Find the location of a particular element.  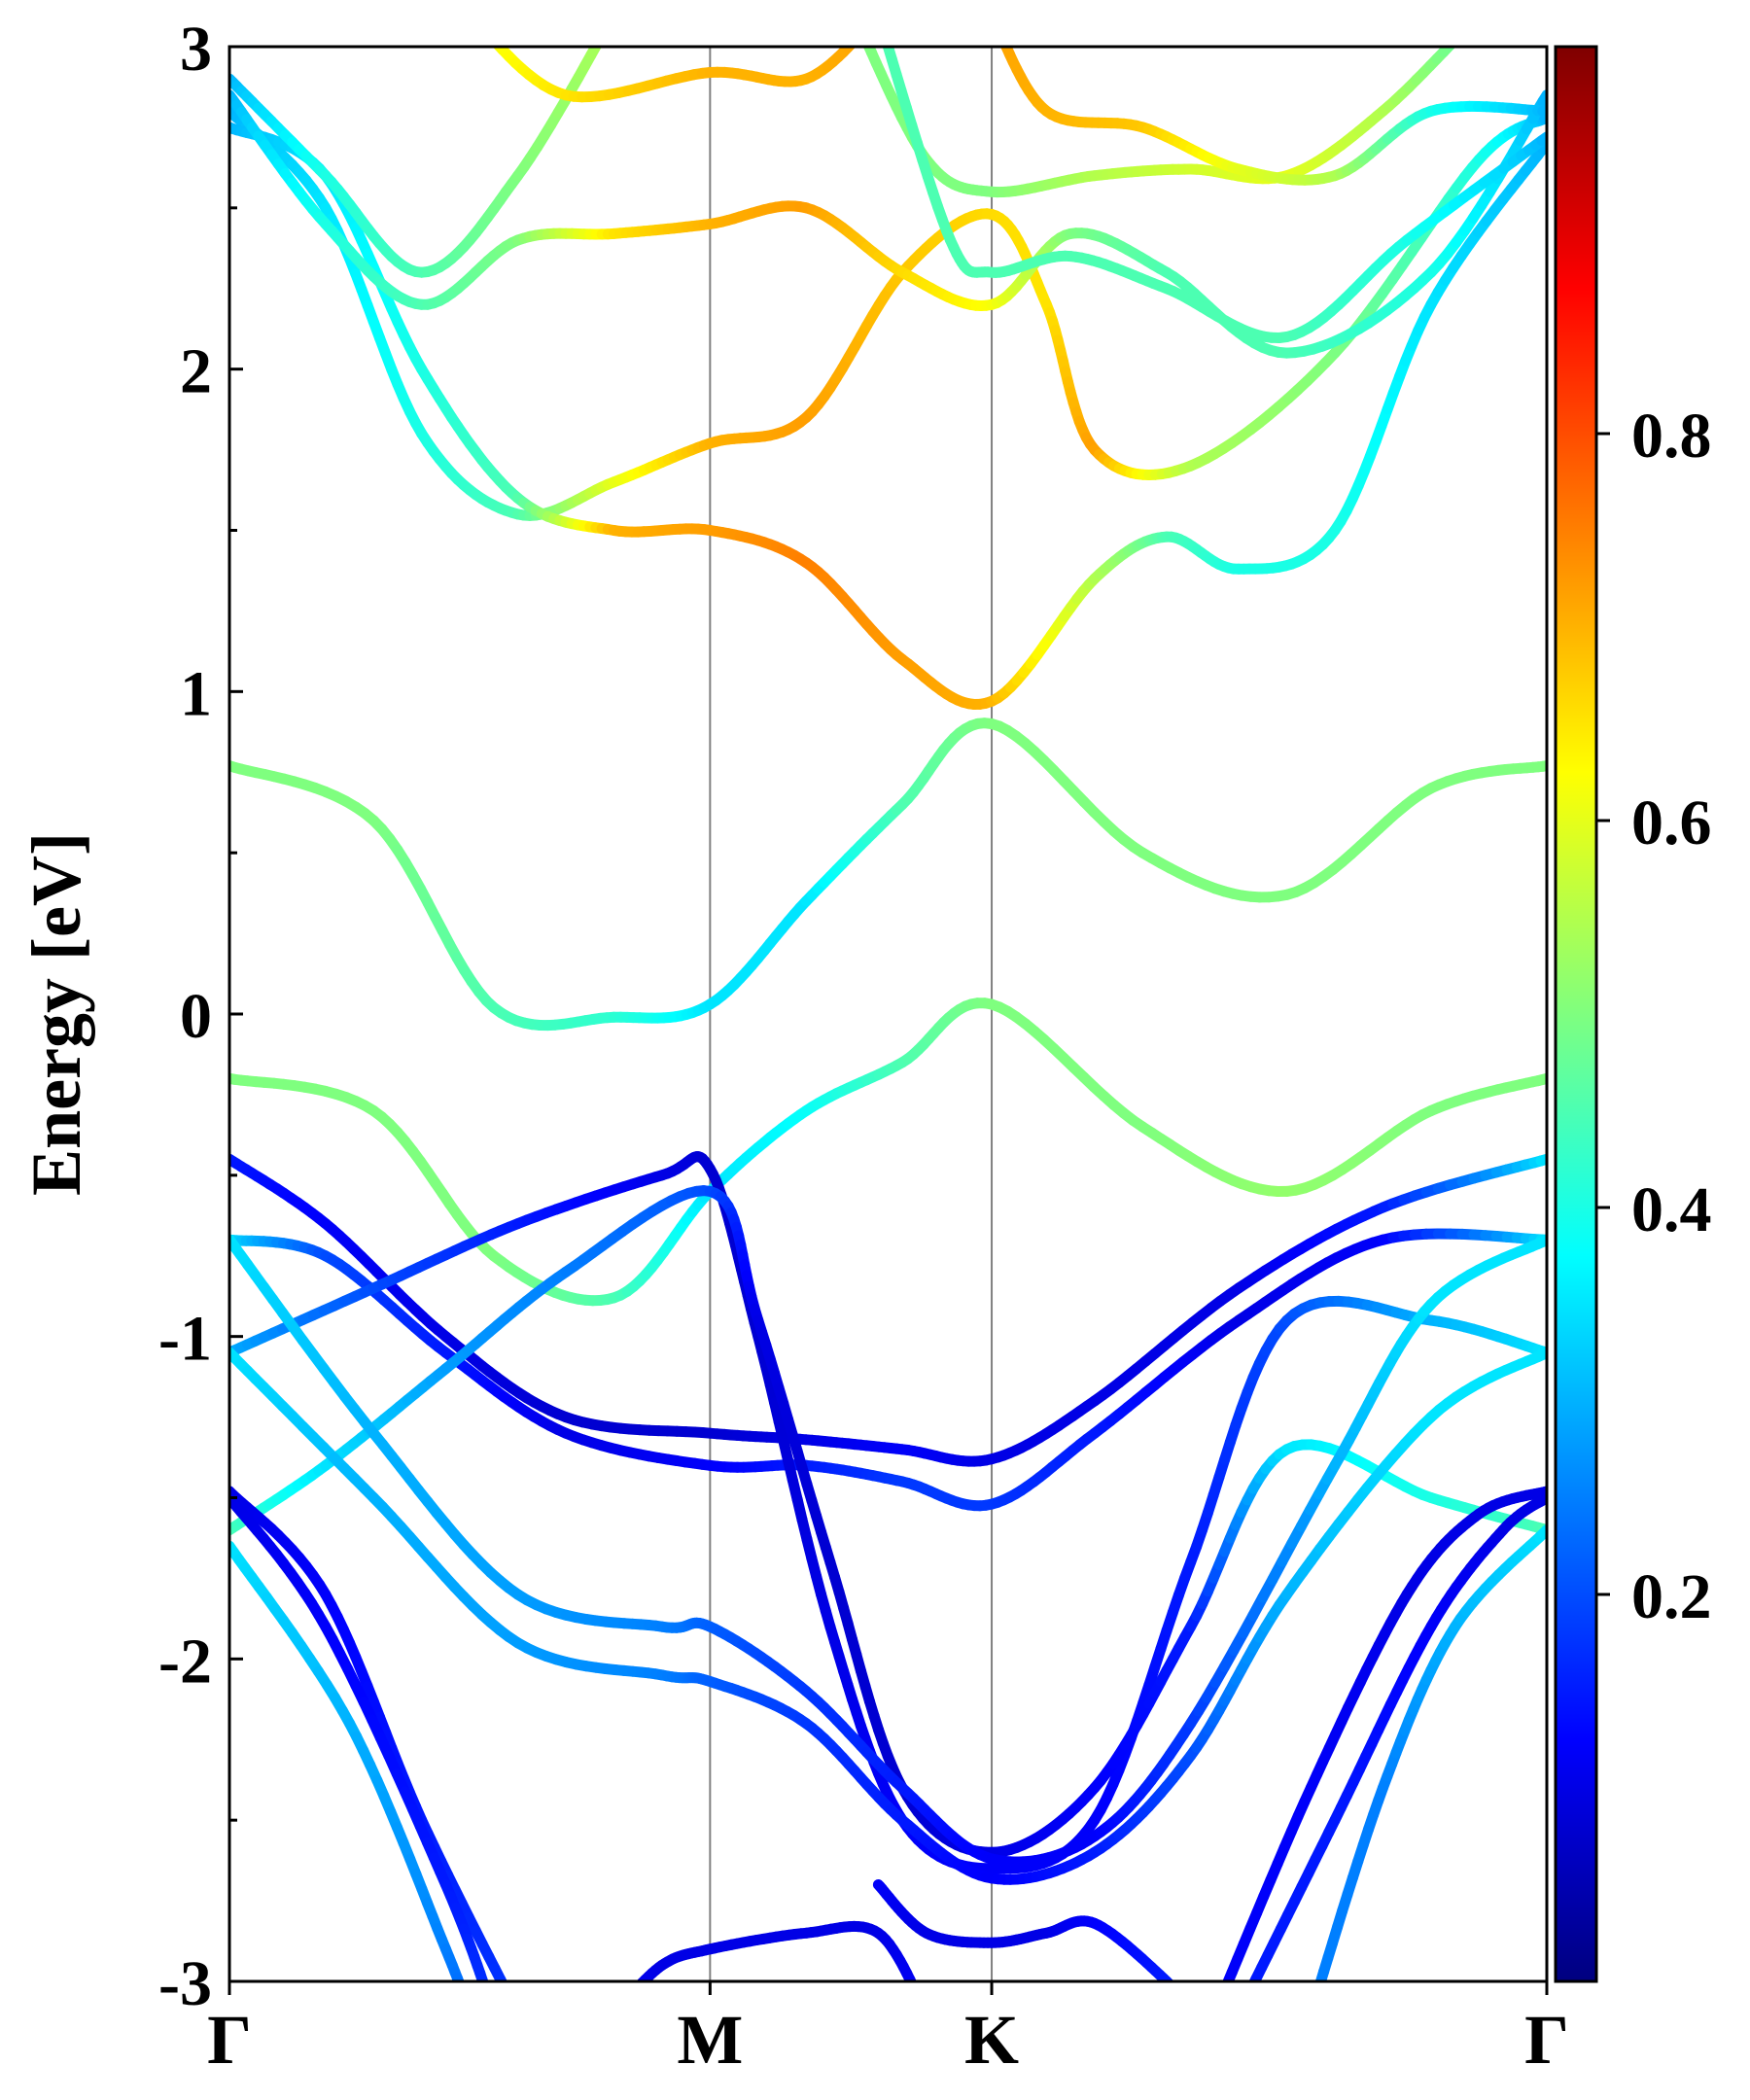

y-tick-label: -2 is located at coordinates (185, 1661).